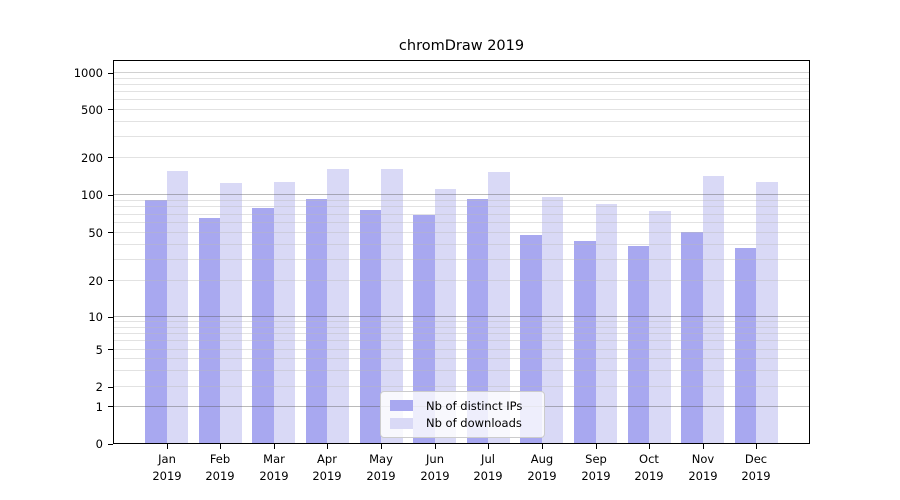 This screenshot has height=500, width=900. Describe the element at coordinates (606, 323) in the screenshot. I see `bar-nb-of-downloads-sep-2019` at that location.